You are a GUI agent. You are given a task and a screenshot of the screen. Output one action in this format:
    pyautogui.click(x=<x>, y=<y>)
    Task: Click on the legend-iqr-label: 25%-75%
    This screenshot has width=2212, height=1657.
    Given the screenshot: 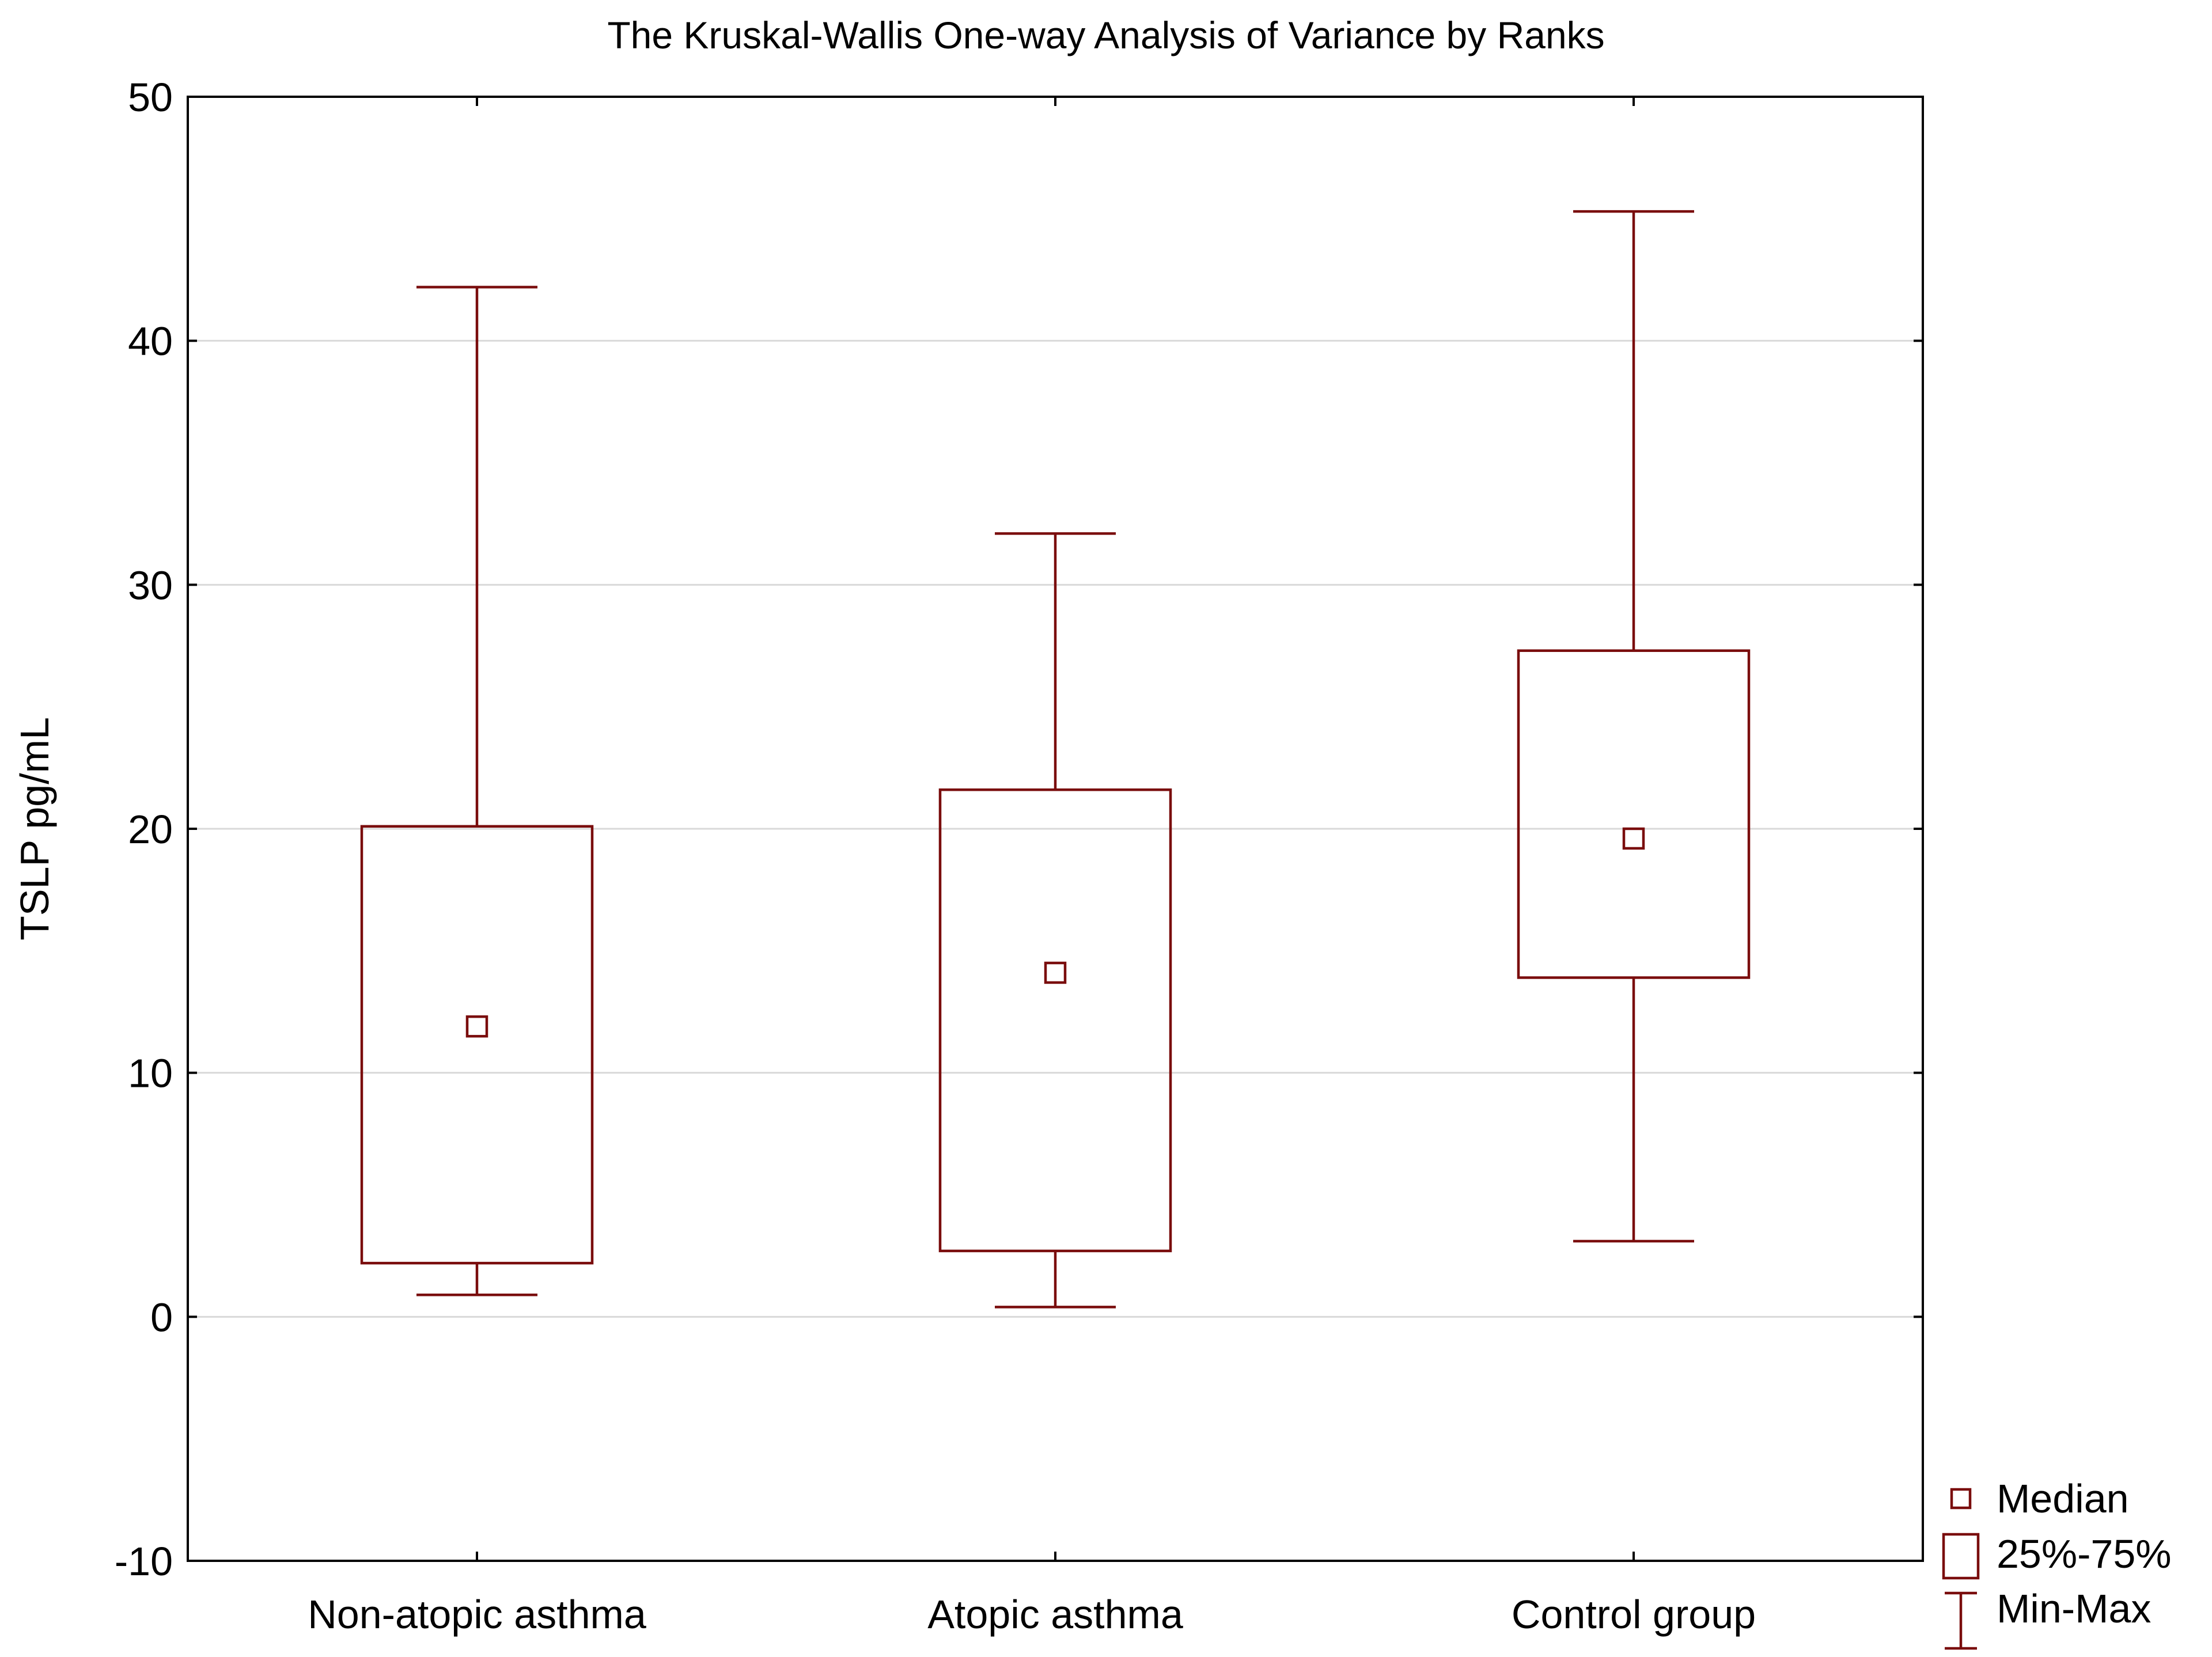 What is the action you would take?
    pyautogui.click(x=2084, y=1553)
    